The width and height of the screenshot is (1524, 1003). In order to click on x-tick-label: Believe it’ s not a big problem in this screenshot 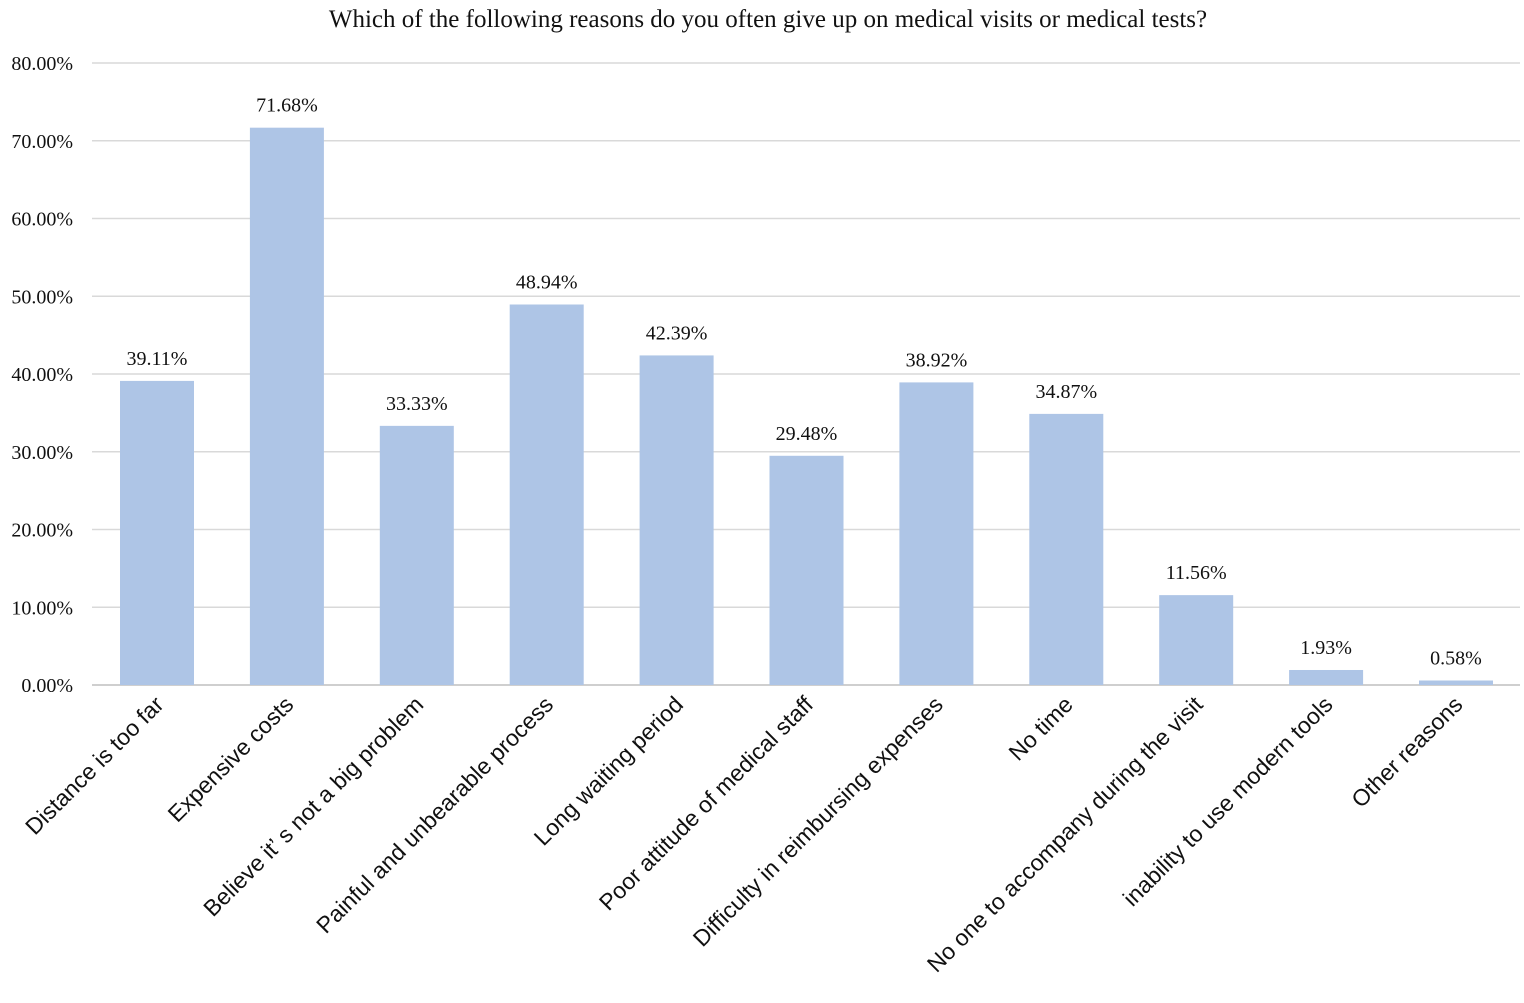, I will do `click(313, 806)`.